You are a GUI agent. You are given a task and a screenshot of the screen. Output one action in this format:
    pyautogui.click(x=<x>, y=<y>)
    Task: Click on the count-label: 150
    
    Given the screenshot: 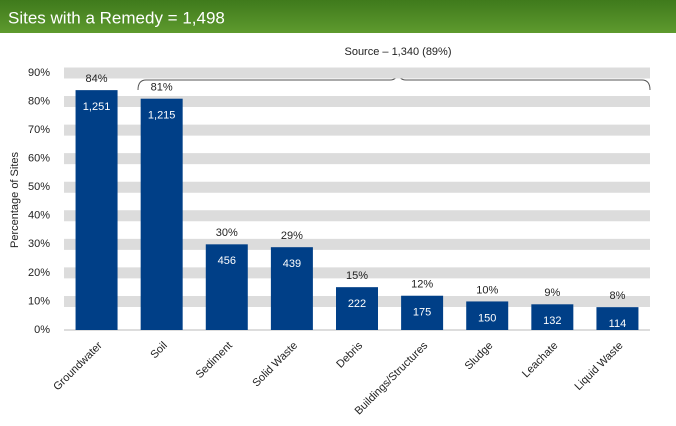 What is the action you would take?
    pyautogui.click(x=487, y=318)
    